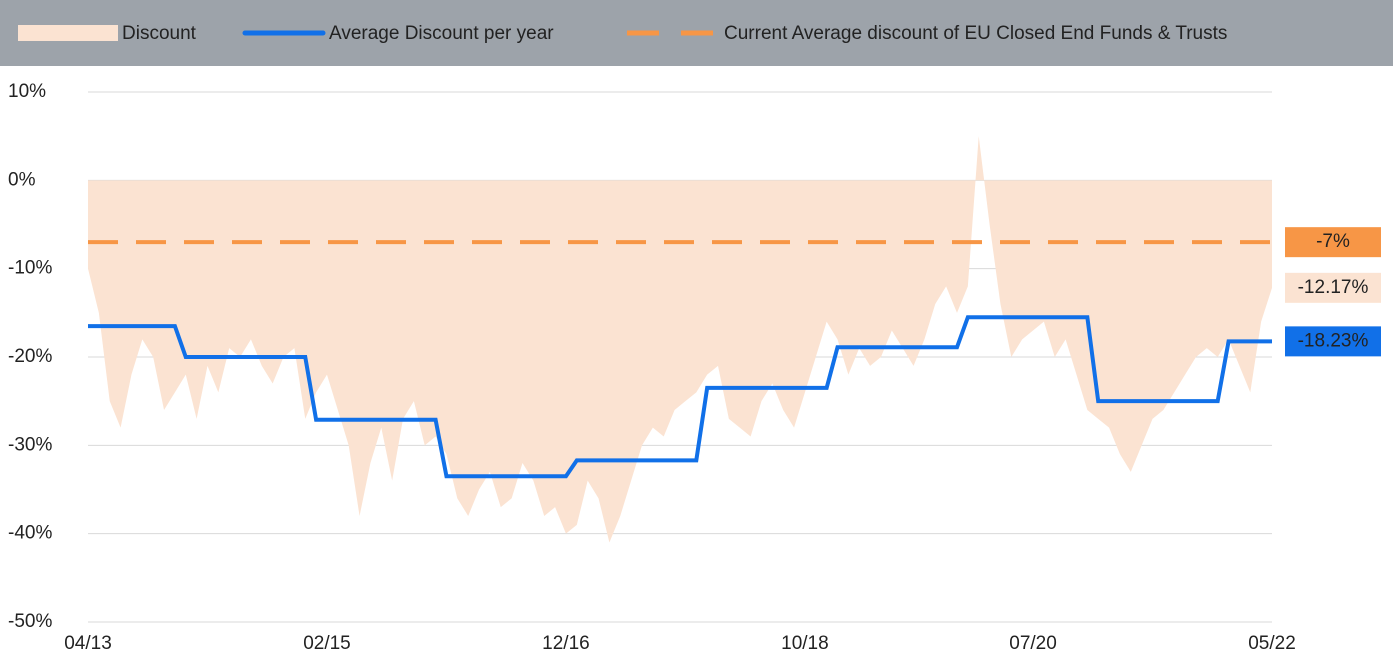 This screenshot has width=1393, height=660. Describe the element at coordinates (22, 179) in the screenshot. I see `y-tick-label: 0%` at that location.